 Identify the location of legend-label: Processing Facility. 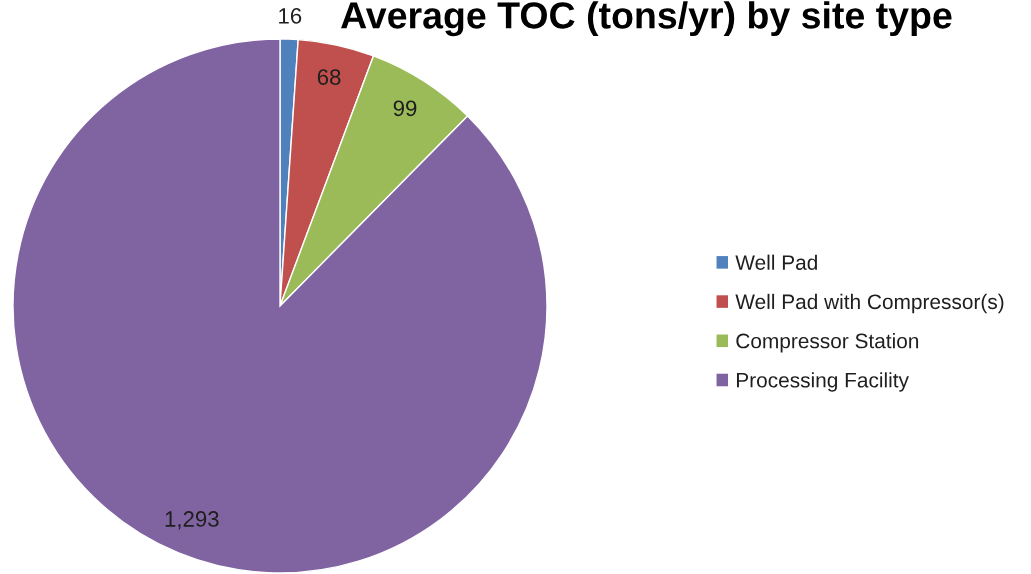
(823, 382).